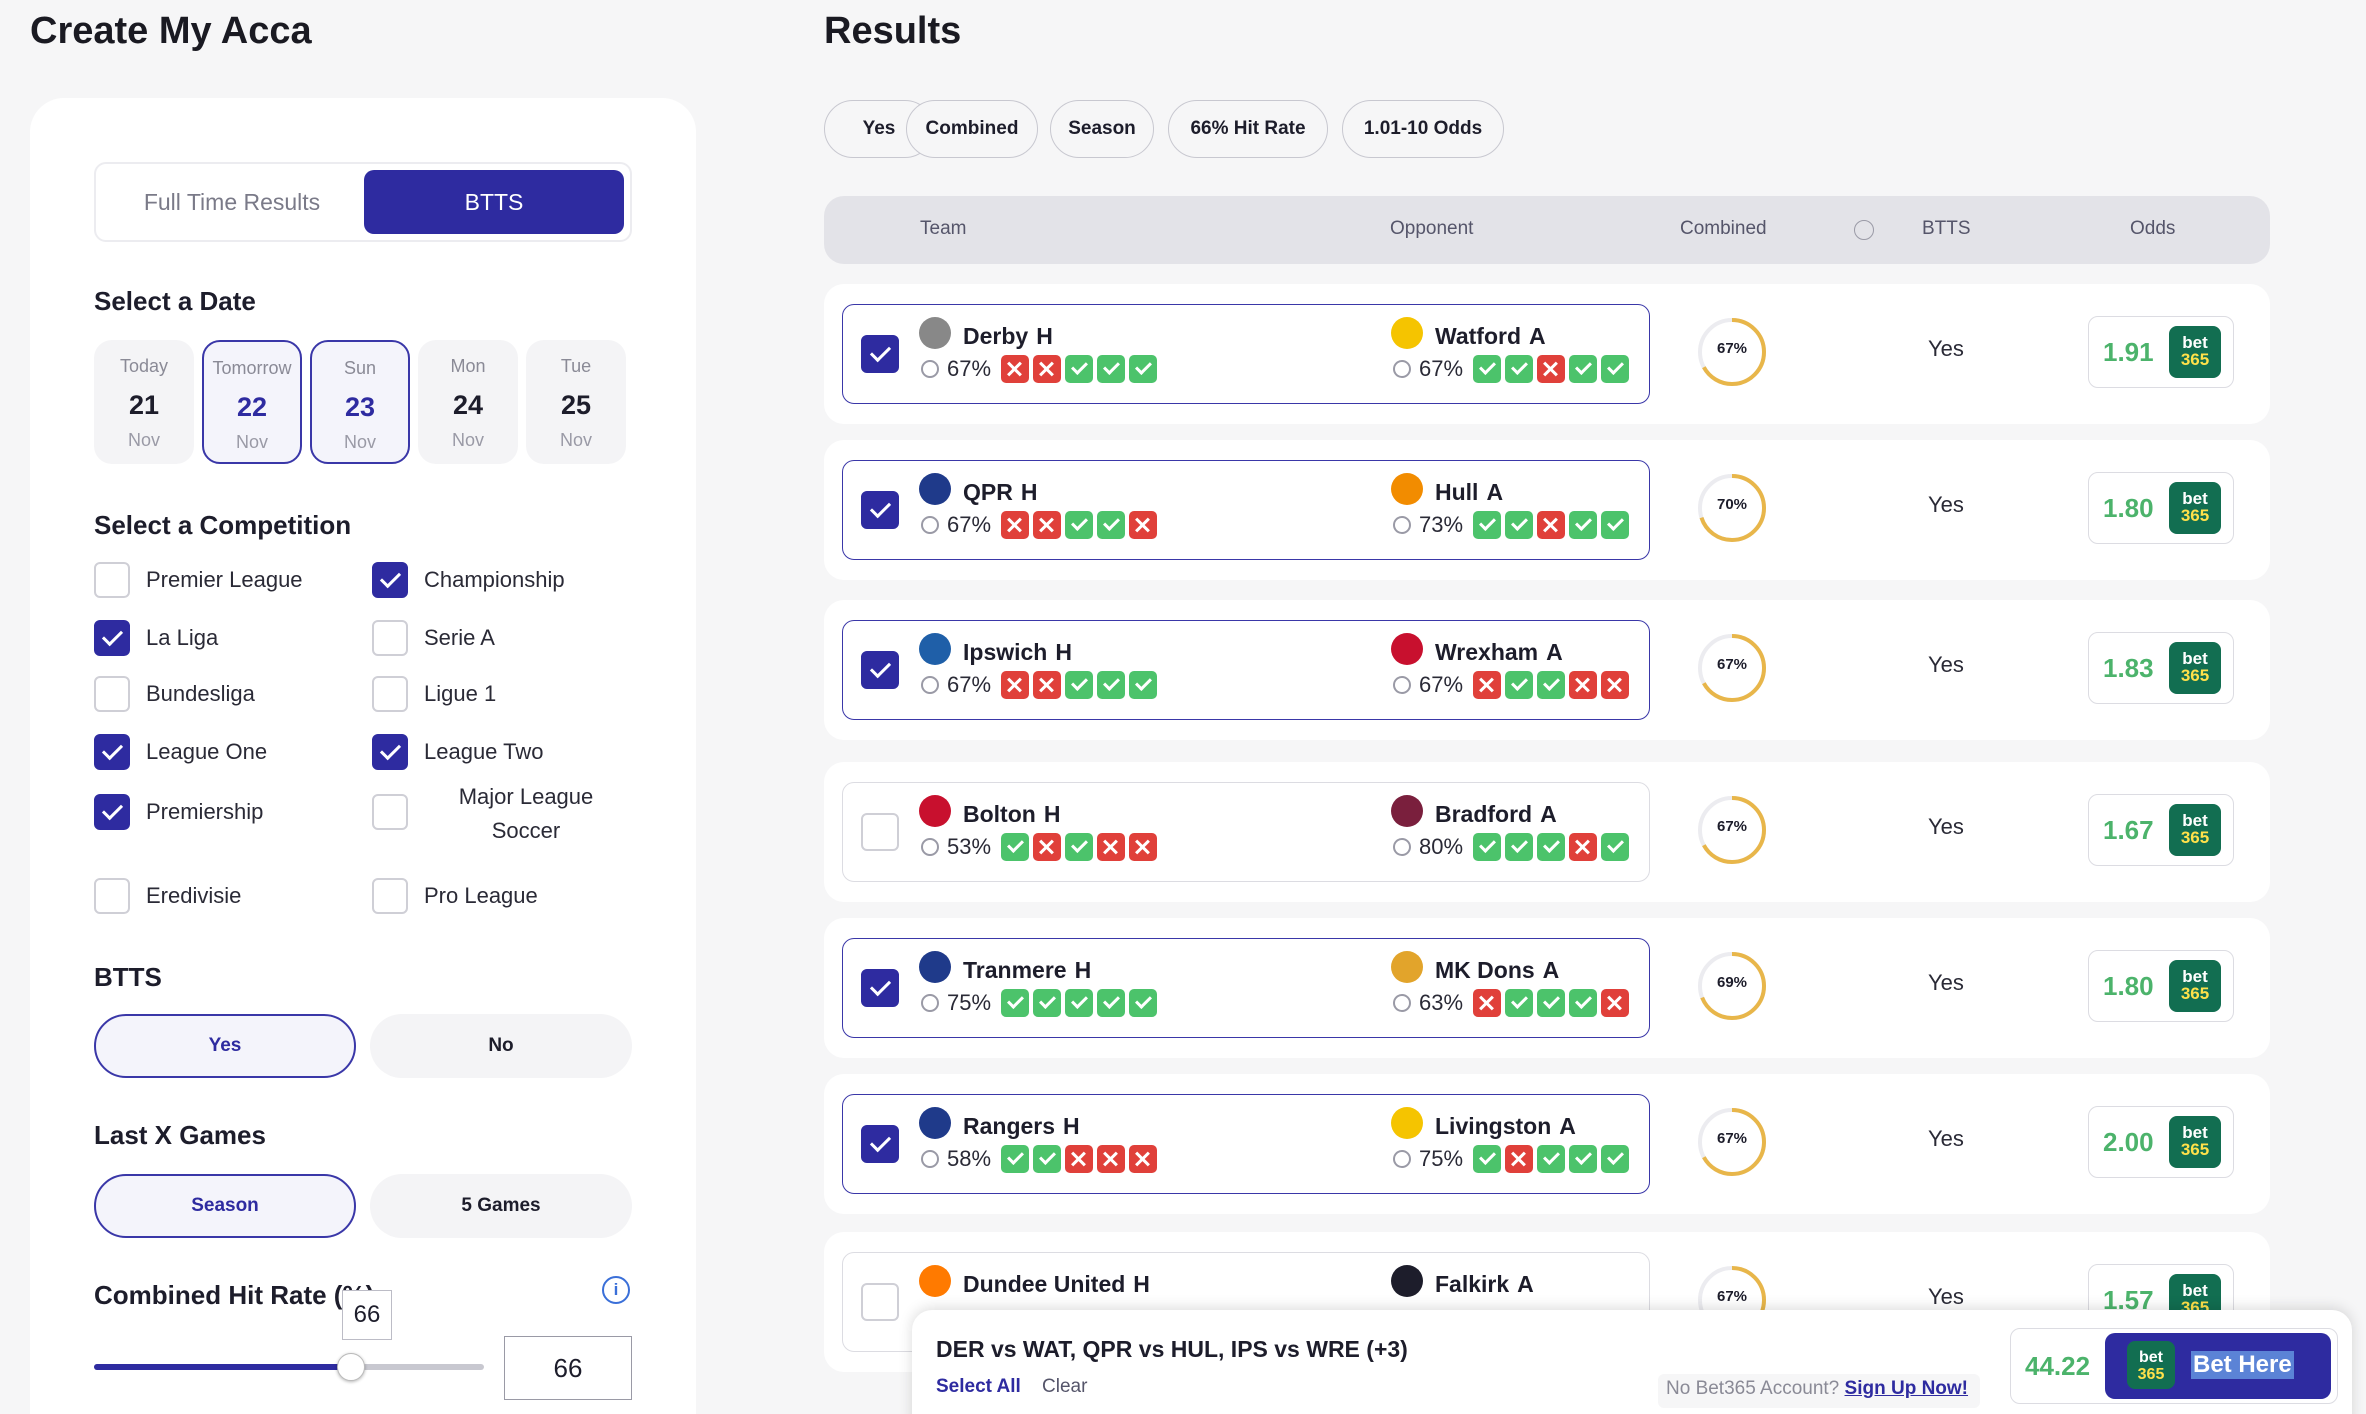 The width and height of the screenshot is (2366, 1414). What do you see at coordinates (481, 895) in the screenshot?
I see `competition-label-pro-league: Pro League` at bounding box center [481, 895].